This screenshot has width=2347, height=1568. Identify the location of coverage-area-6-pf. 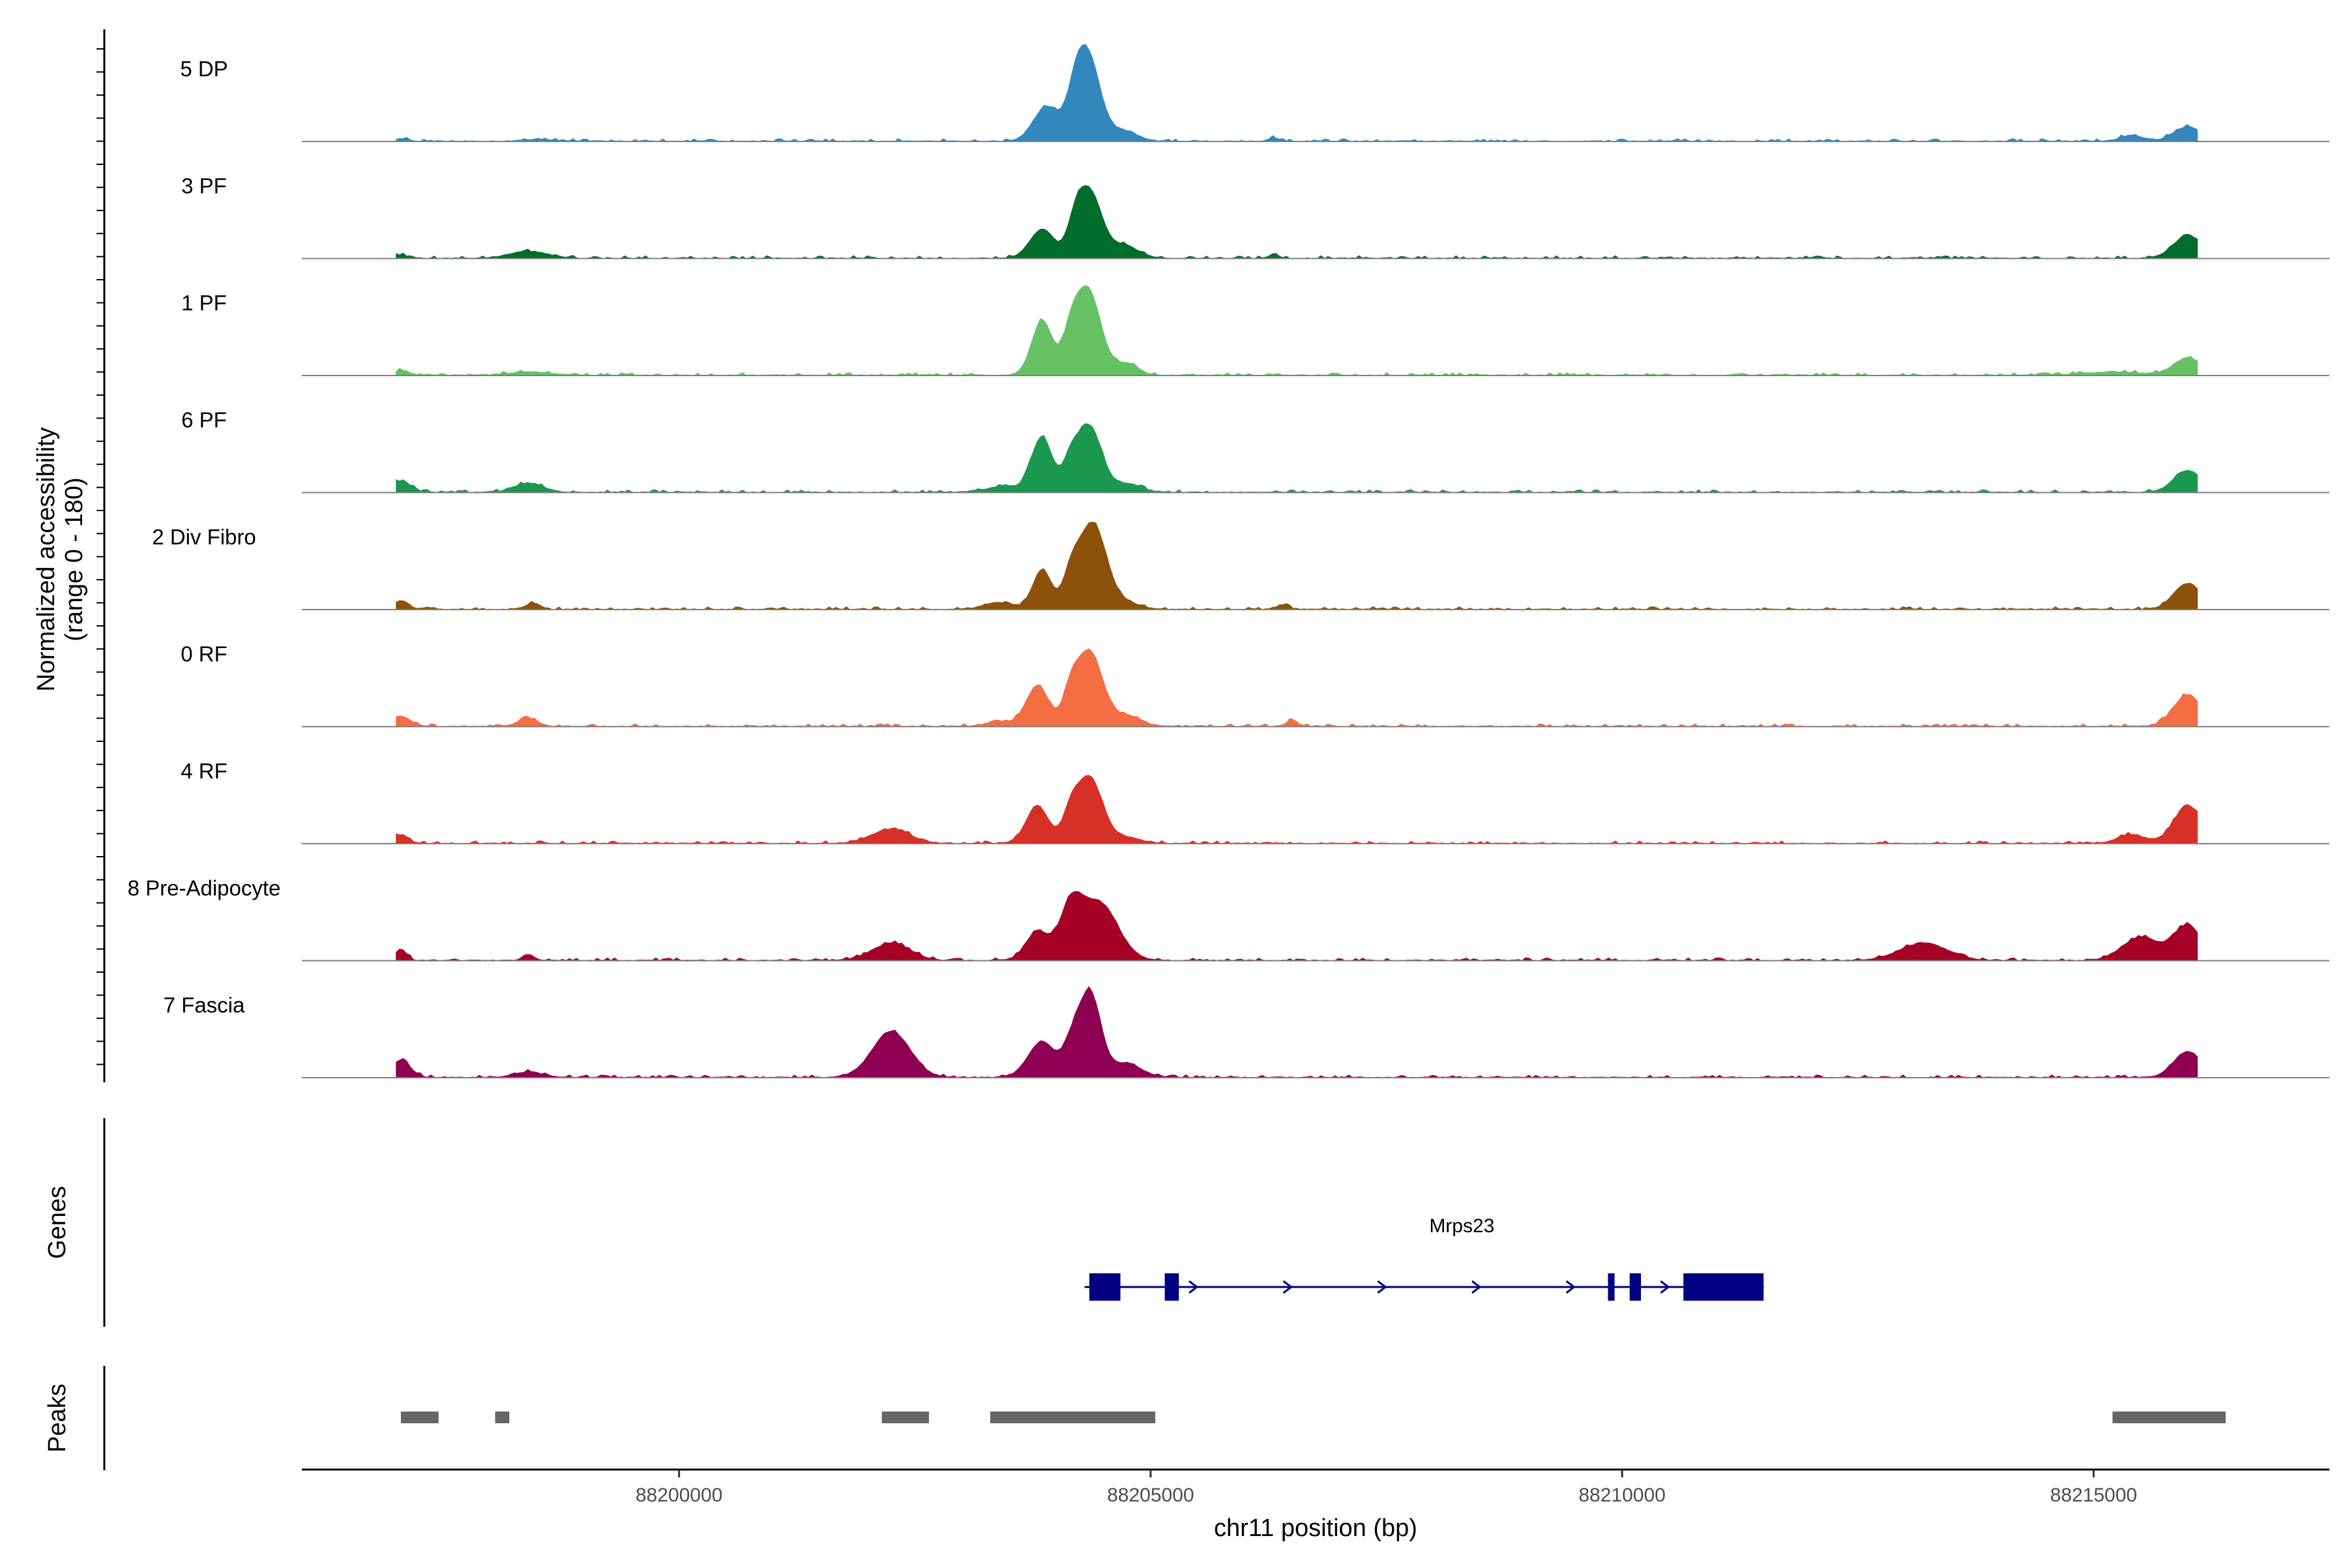
(1297, 458).